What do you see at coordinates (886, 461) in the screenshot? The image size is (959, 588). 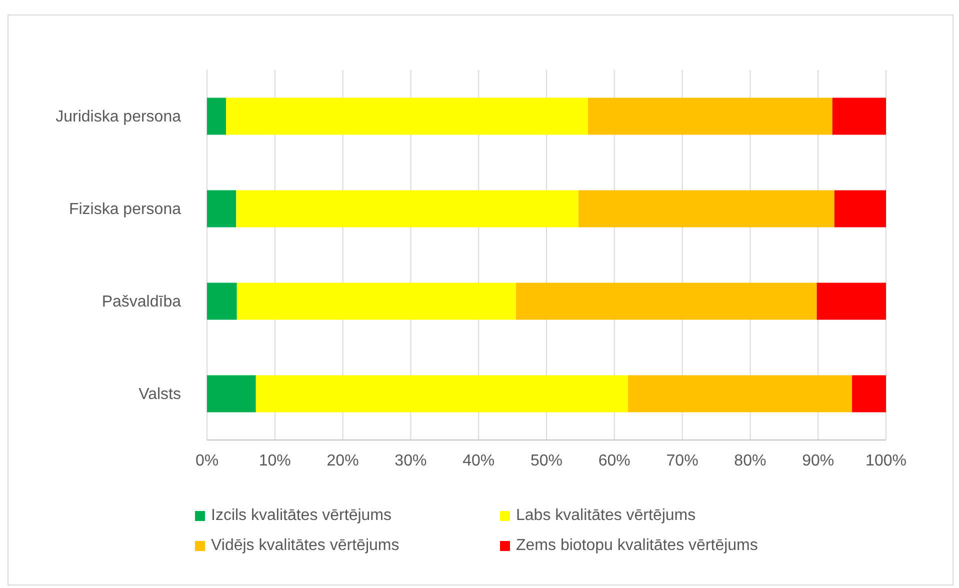 I see `x-tick-label: 100%` at bounding box center [886, 461].